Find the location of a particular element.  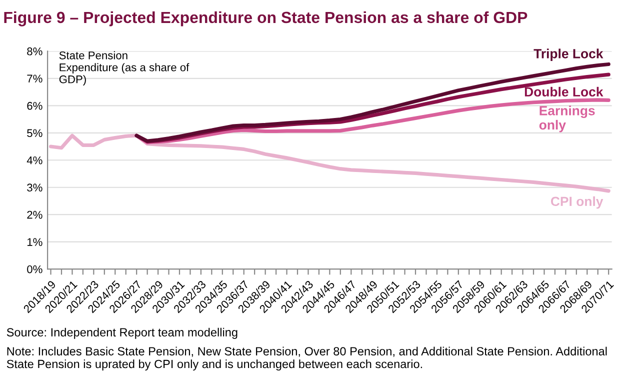

y-tick-label: 6% is located at coordinates (34, 106).